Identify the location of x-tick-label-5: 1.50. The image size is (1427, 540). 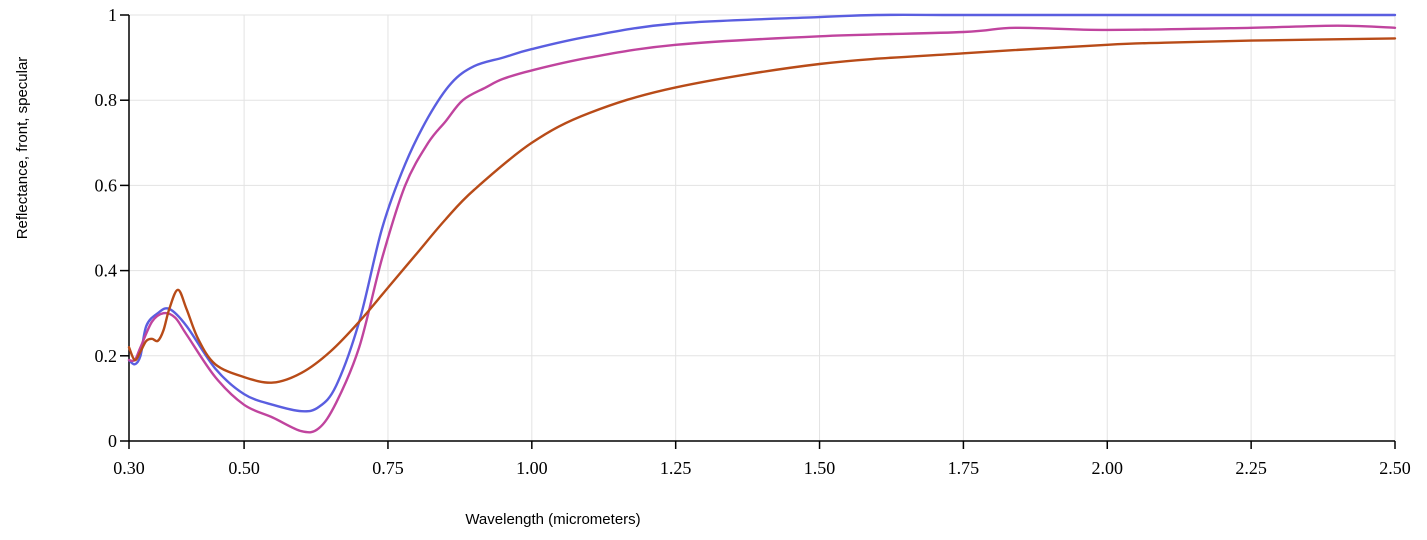
(820, 468).